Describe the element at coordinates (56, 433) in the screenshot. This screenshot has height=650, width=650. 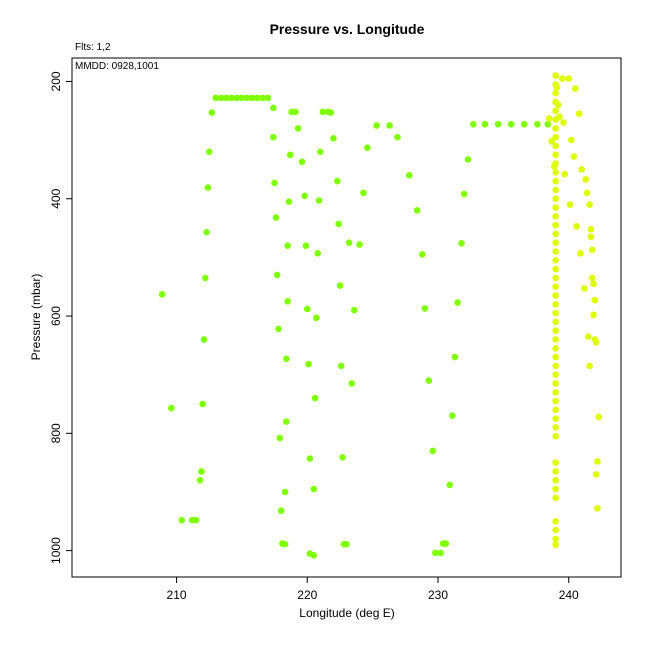
I see `y-tick-label: 800` at that location.